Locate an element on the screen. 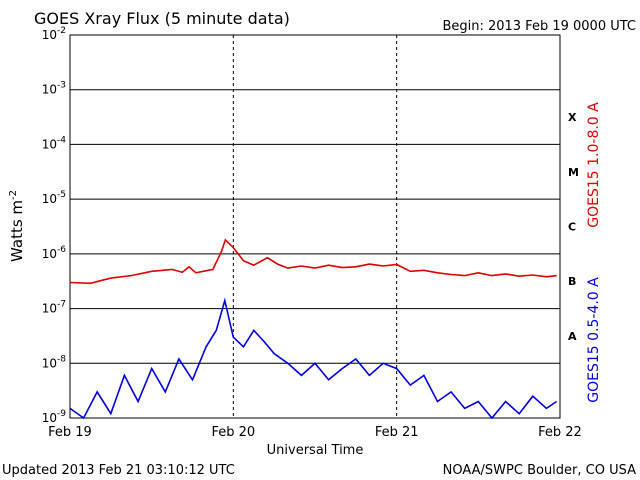 The height and width of the screenshot is (480, 640). chart-title: GOES Xray Flux (5 minute data) is located at coordinates (162, 18).